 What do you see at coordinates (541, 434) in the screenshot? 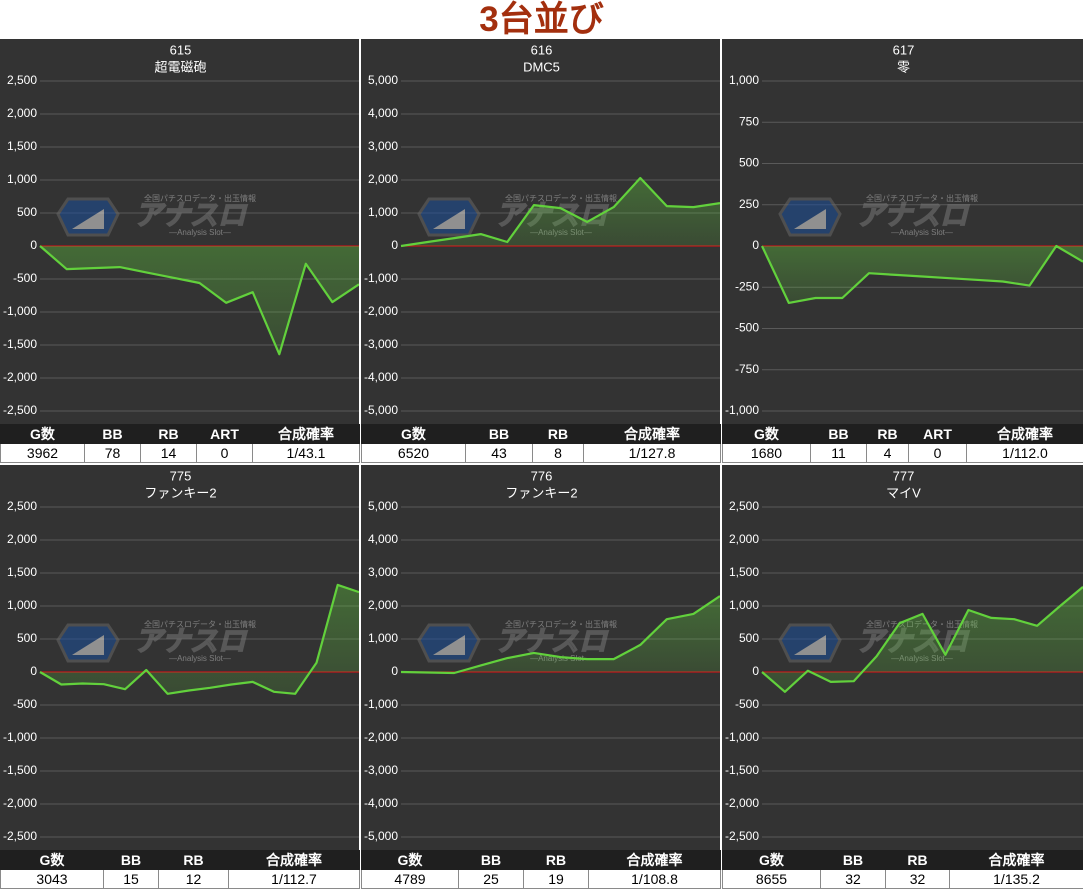
I see `header-row: G数 BB RB 合成確率` at bounding box center [541, 434].